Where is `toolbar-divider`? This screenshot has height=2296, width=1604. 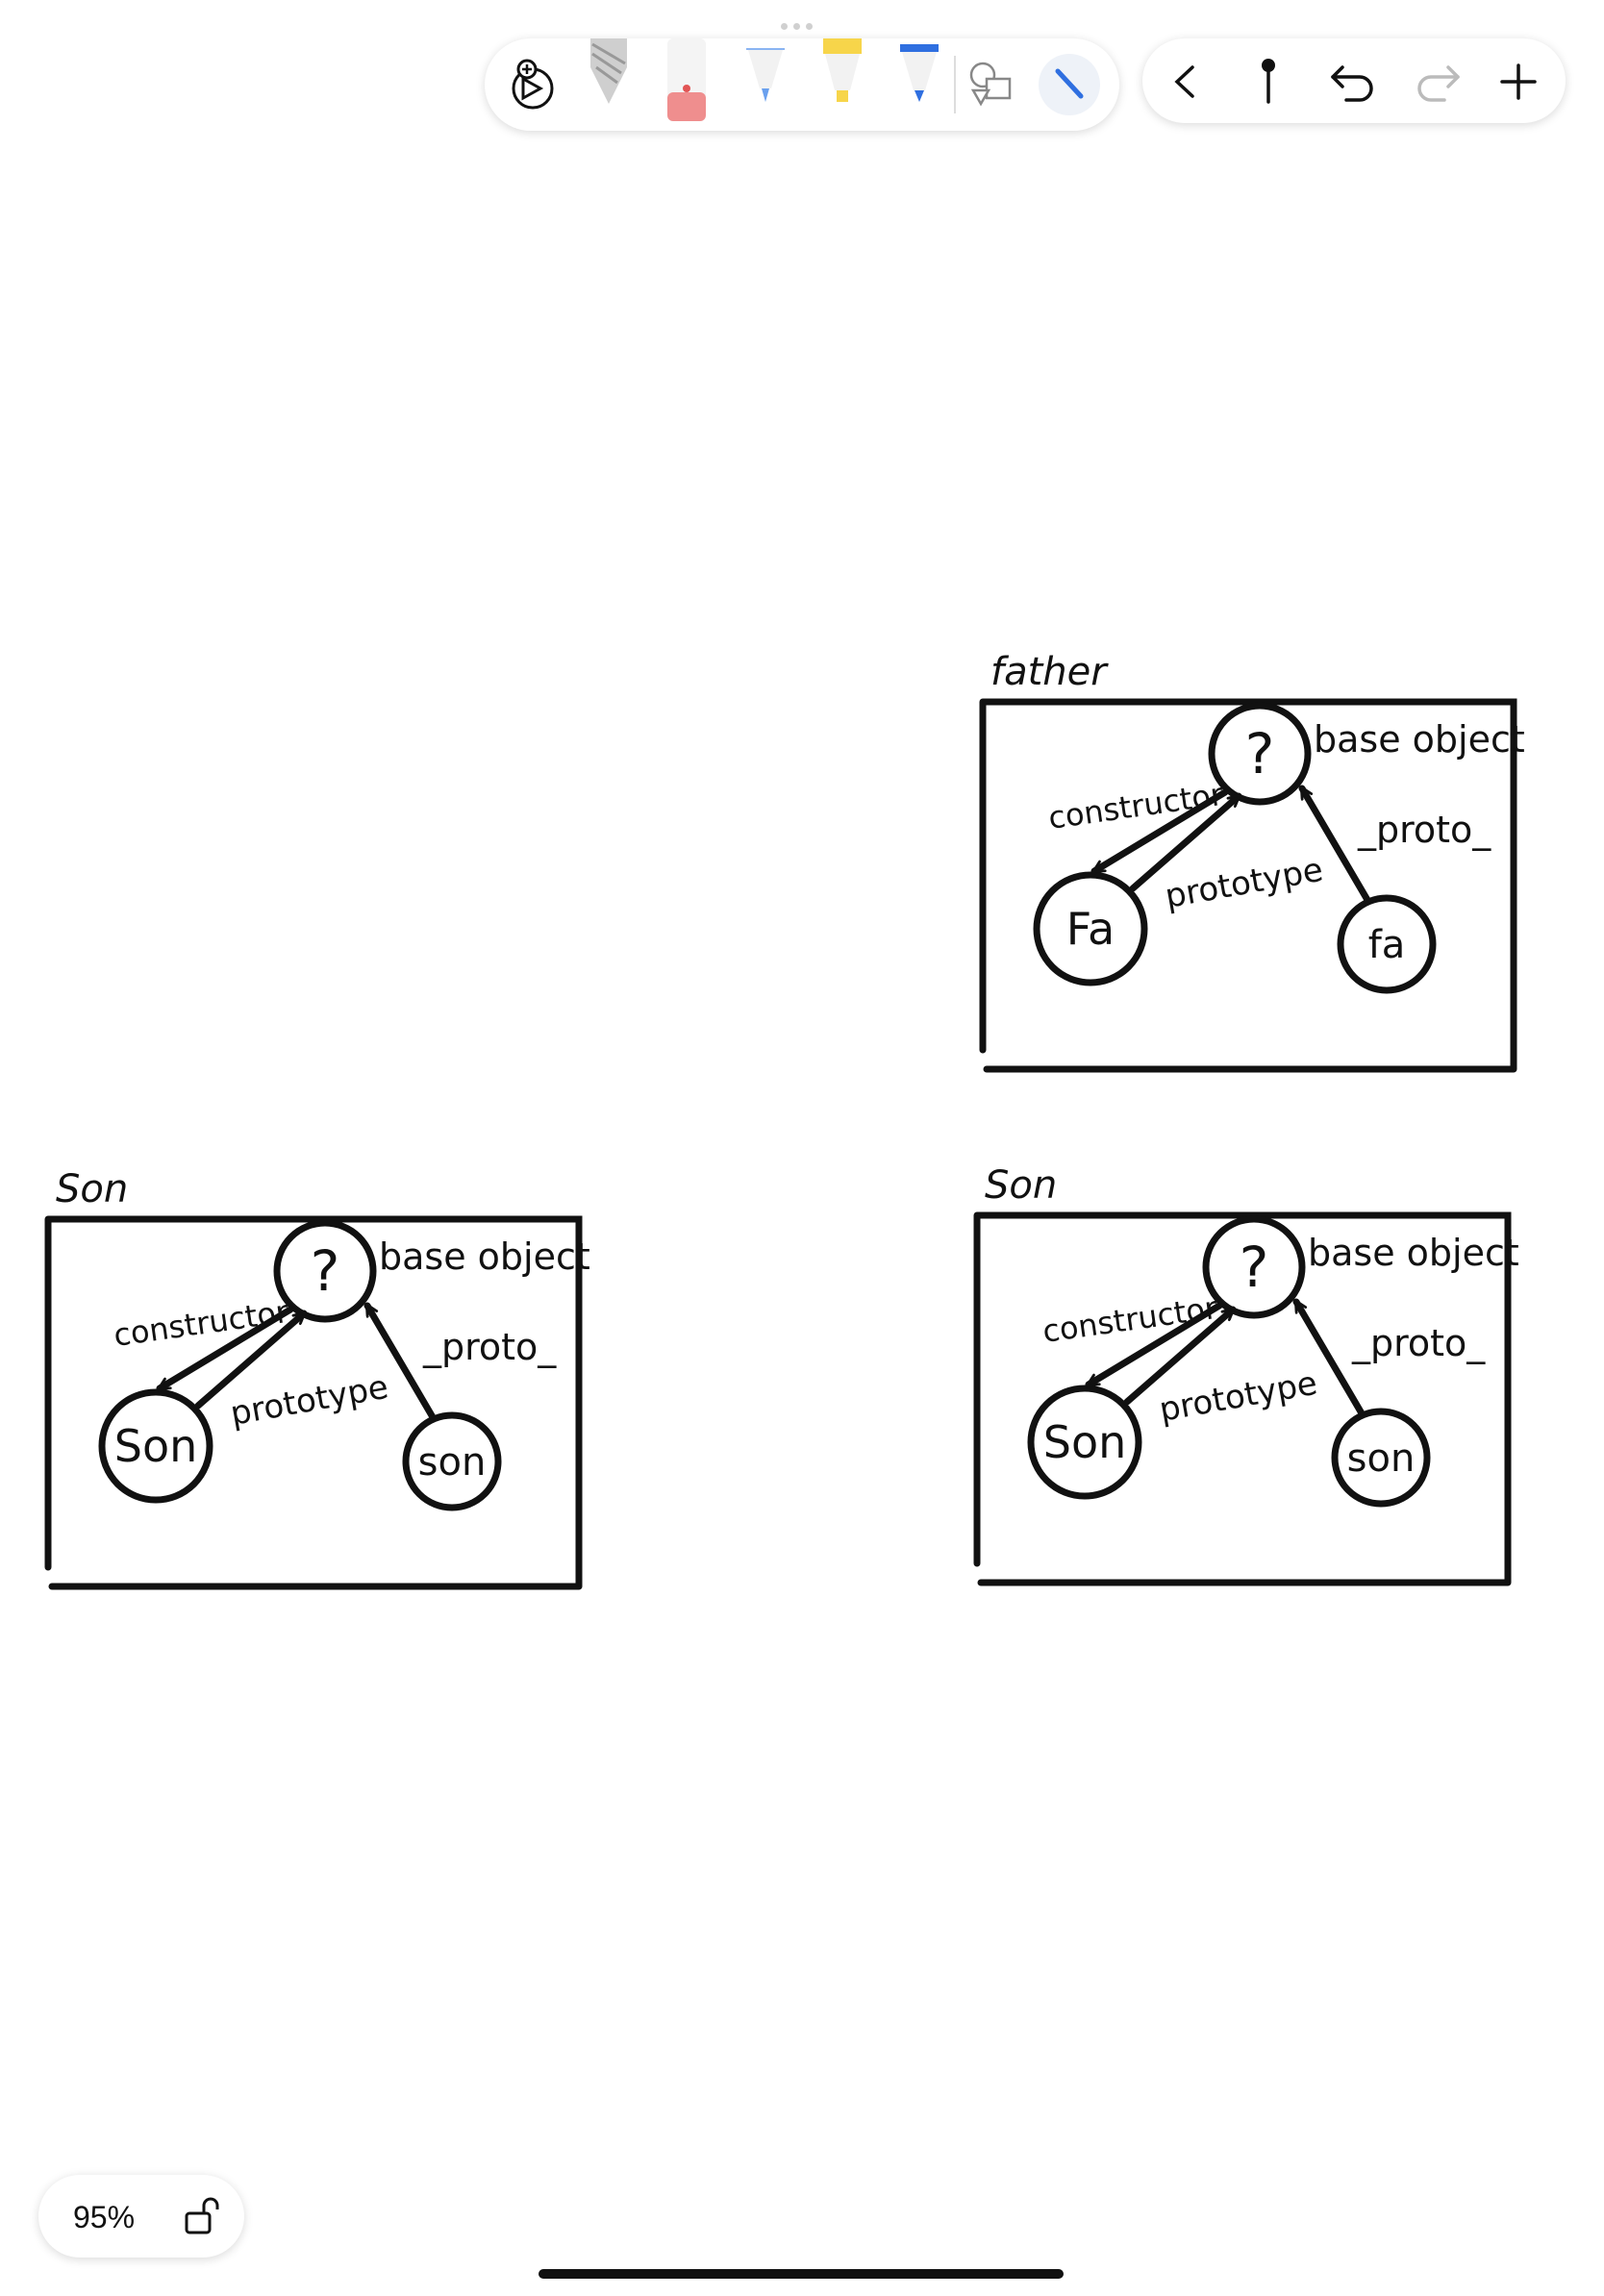
toolbar-divider is located at coordinates (955, 84).